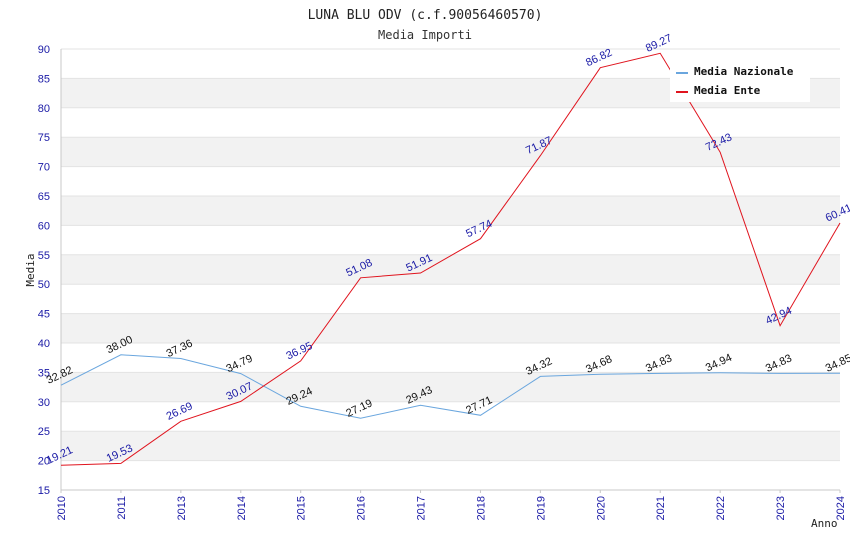 The image size is (850, 550). What do you see at coordinates (841, 508) in the screenshot?
I see `x-tick-label: 2024` at bounding box center [841, 508].